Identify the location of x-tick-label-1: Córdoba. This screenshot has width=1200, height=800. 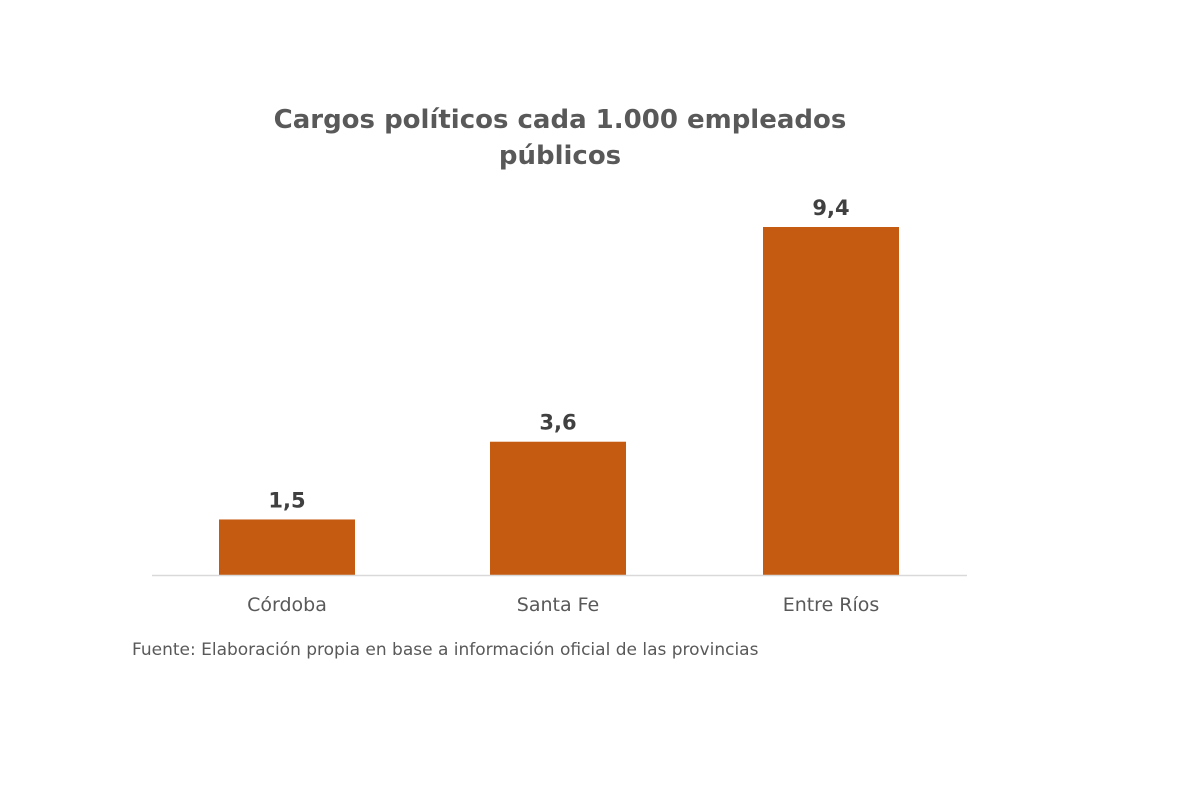
(287, 605).